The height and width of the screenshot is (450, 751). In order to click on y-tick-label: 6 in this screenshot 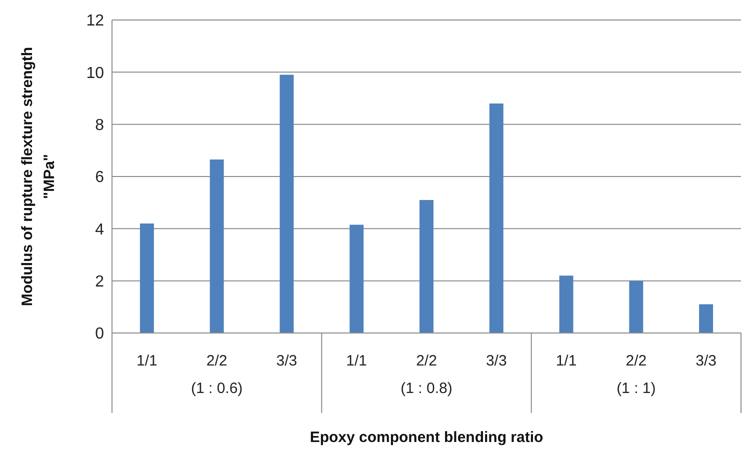, I will do `click(99, 177)`.